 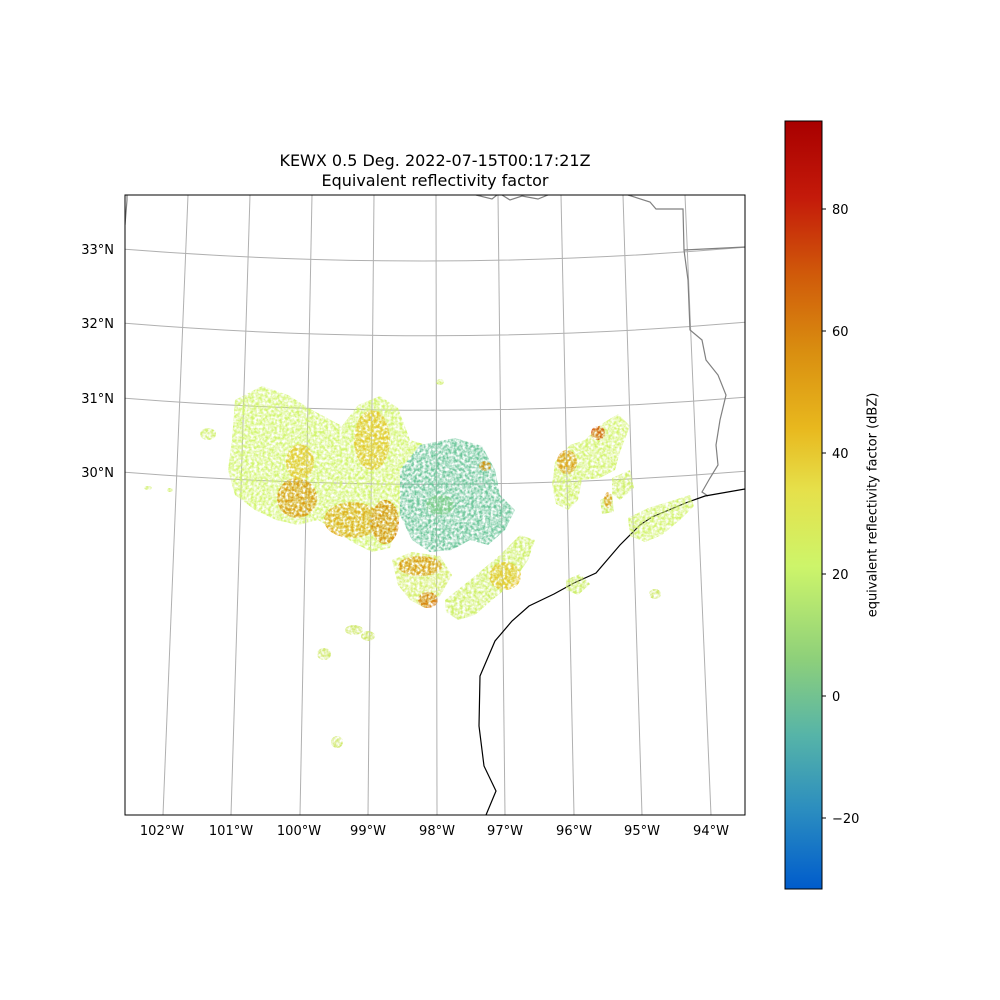 I want to click on colorbar-ramp, so click(x=803, y=505).